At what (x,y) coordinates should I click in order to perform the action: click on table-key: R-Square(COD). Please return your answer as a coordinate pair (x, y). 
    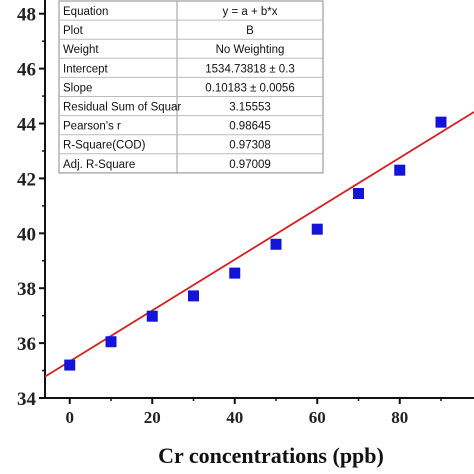
    Looking at the image, I should click on (104, 146).